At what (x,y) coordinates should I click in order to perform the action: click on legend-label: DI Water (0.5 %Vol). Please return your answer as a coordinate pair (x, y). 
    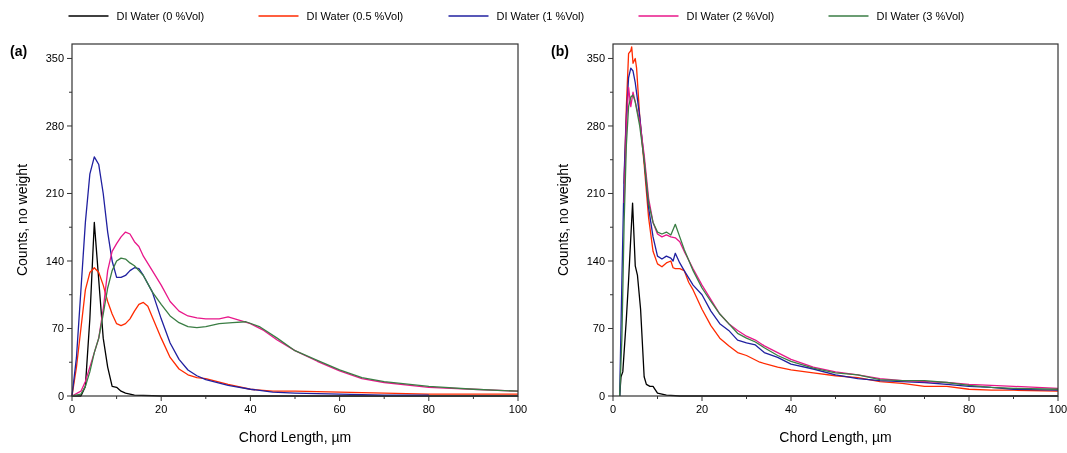
    Looking at the image, I should click on (355, 15).